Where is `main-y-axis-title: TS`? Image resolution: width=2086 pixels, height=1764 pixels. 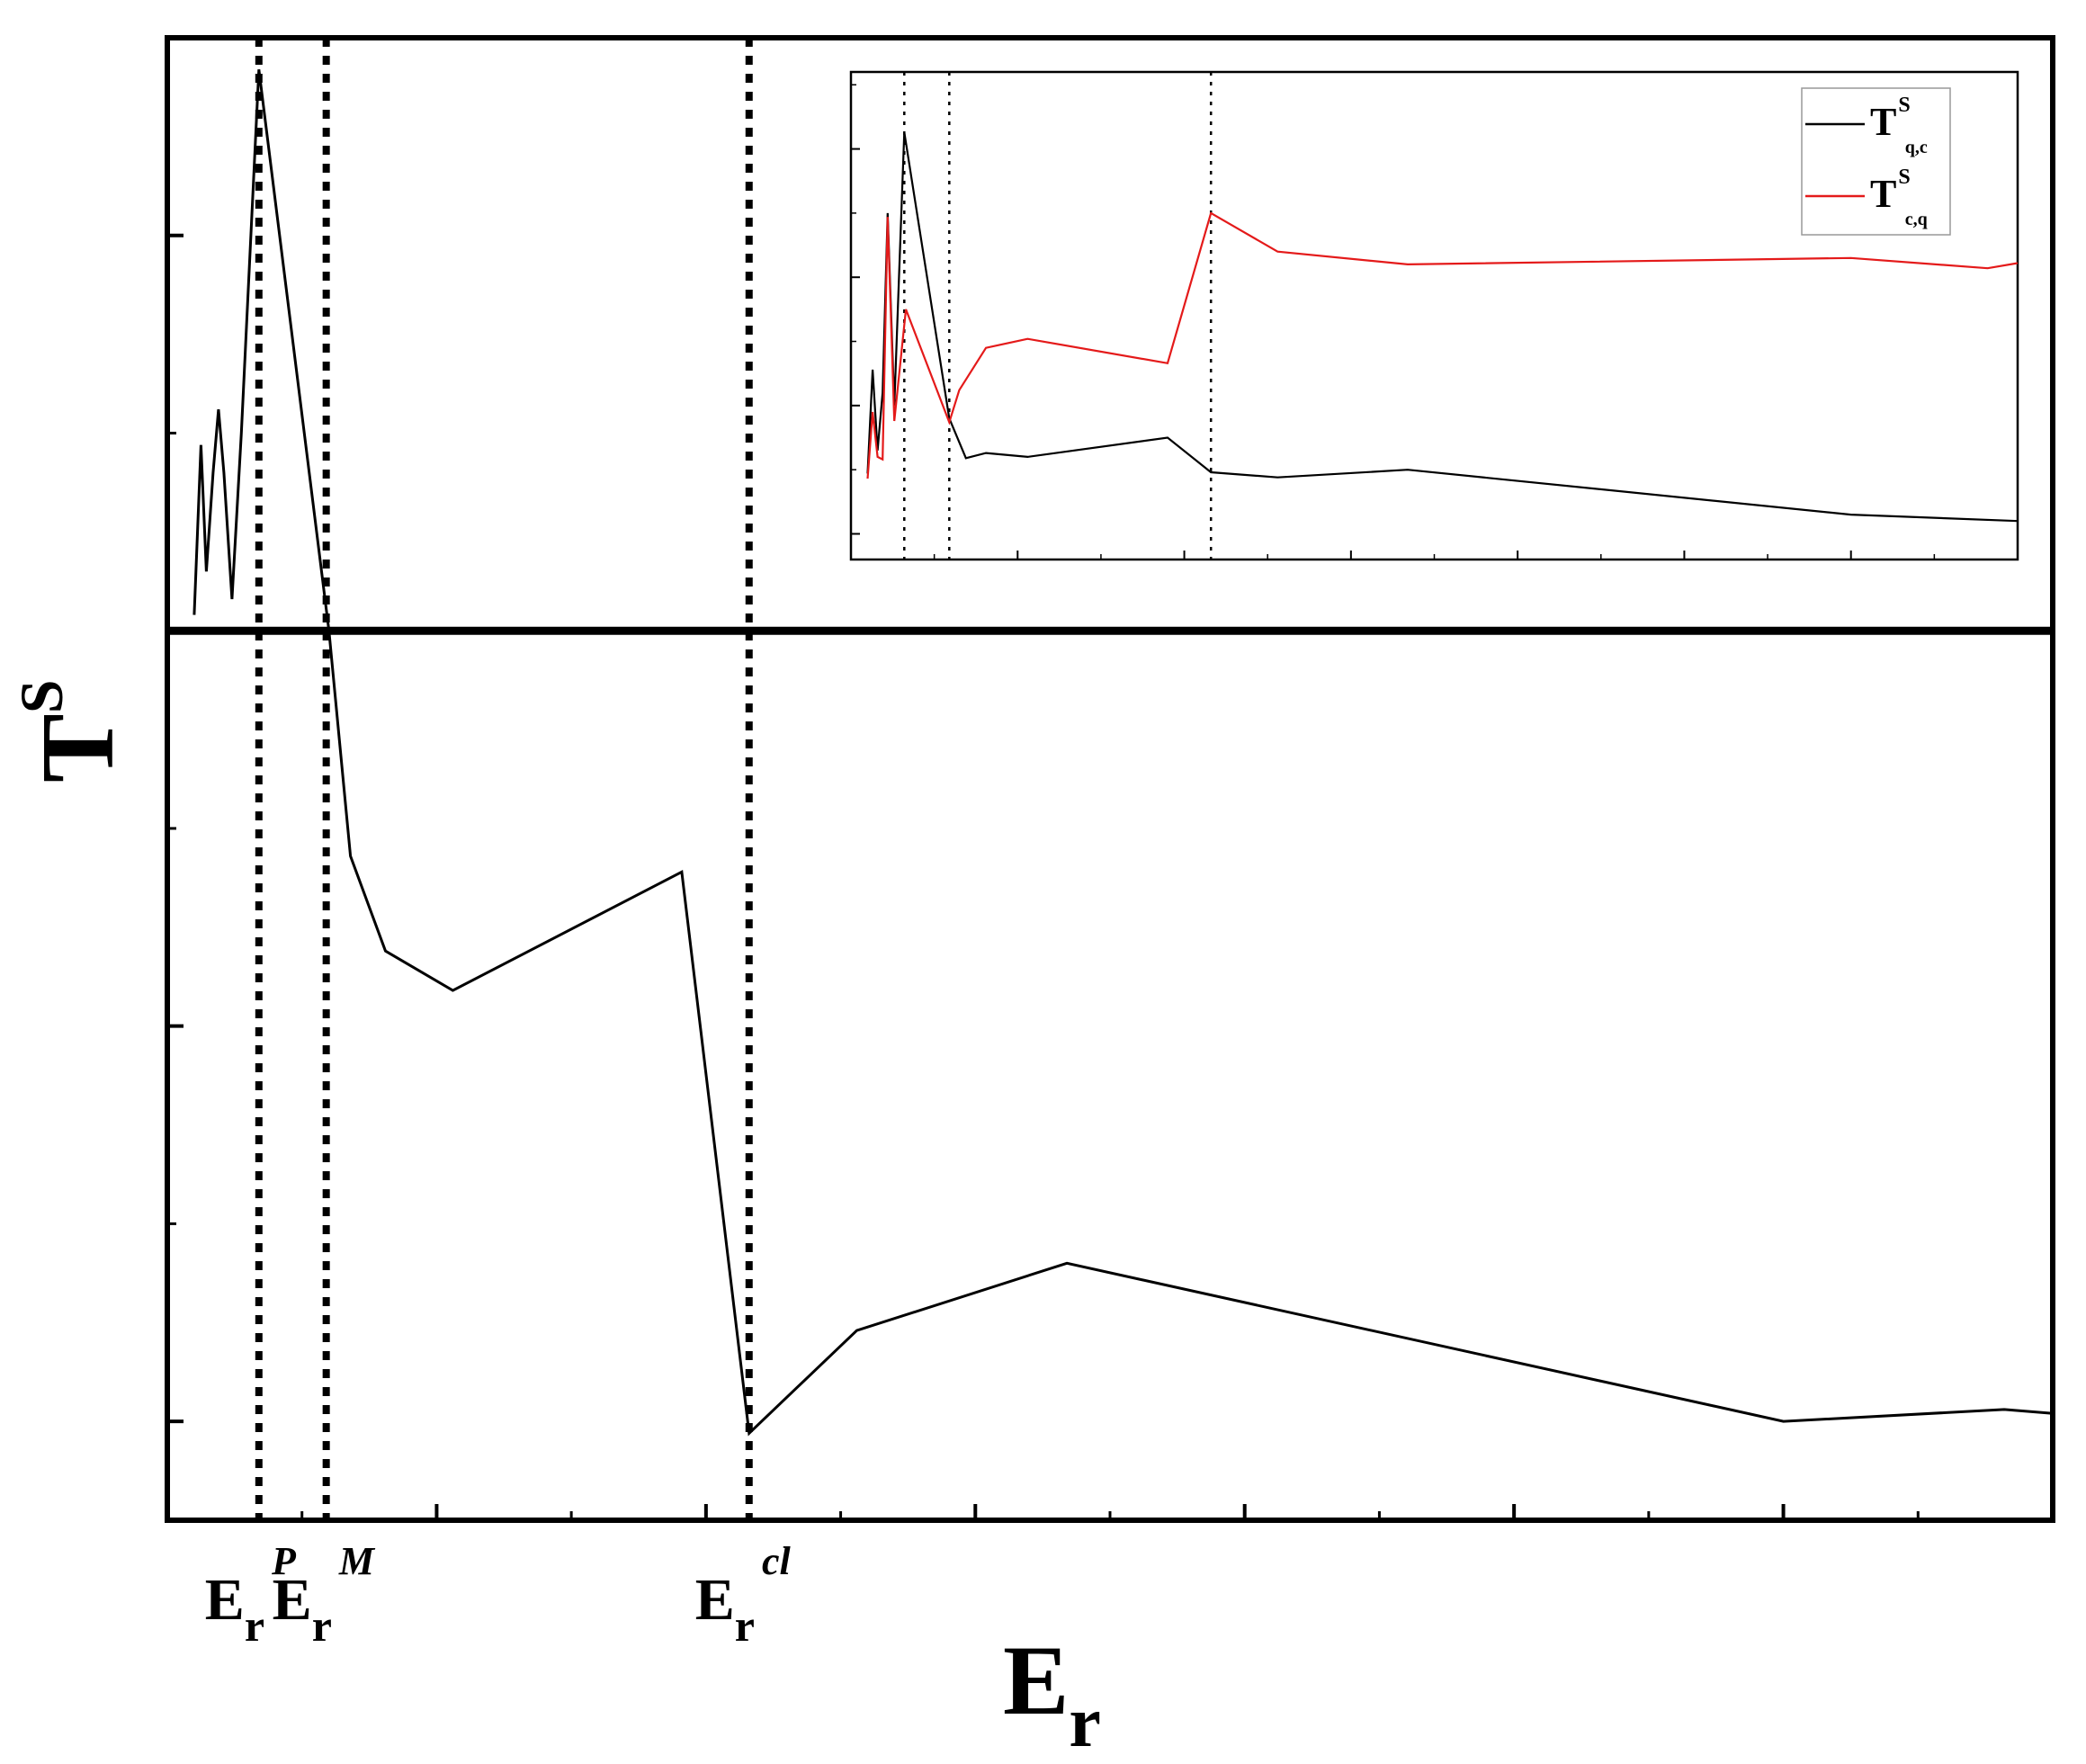 main-y-axis-title: TS is located at coordinates (71, 731).